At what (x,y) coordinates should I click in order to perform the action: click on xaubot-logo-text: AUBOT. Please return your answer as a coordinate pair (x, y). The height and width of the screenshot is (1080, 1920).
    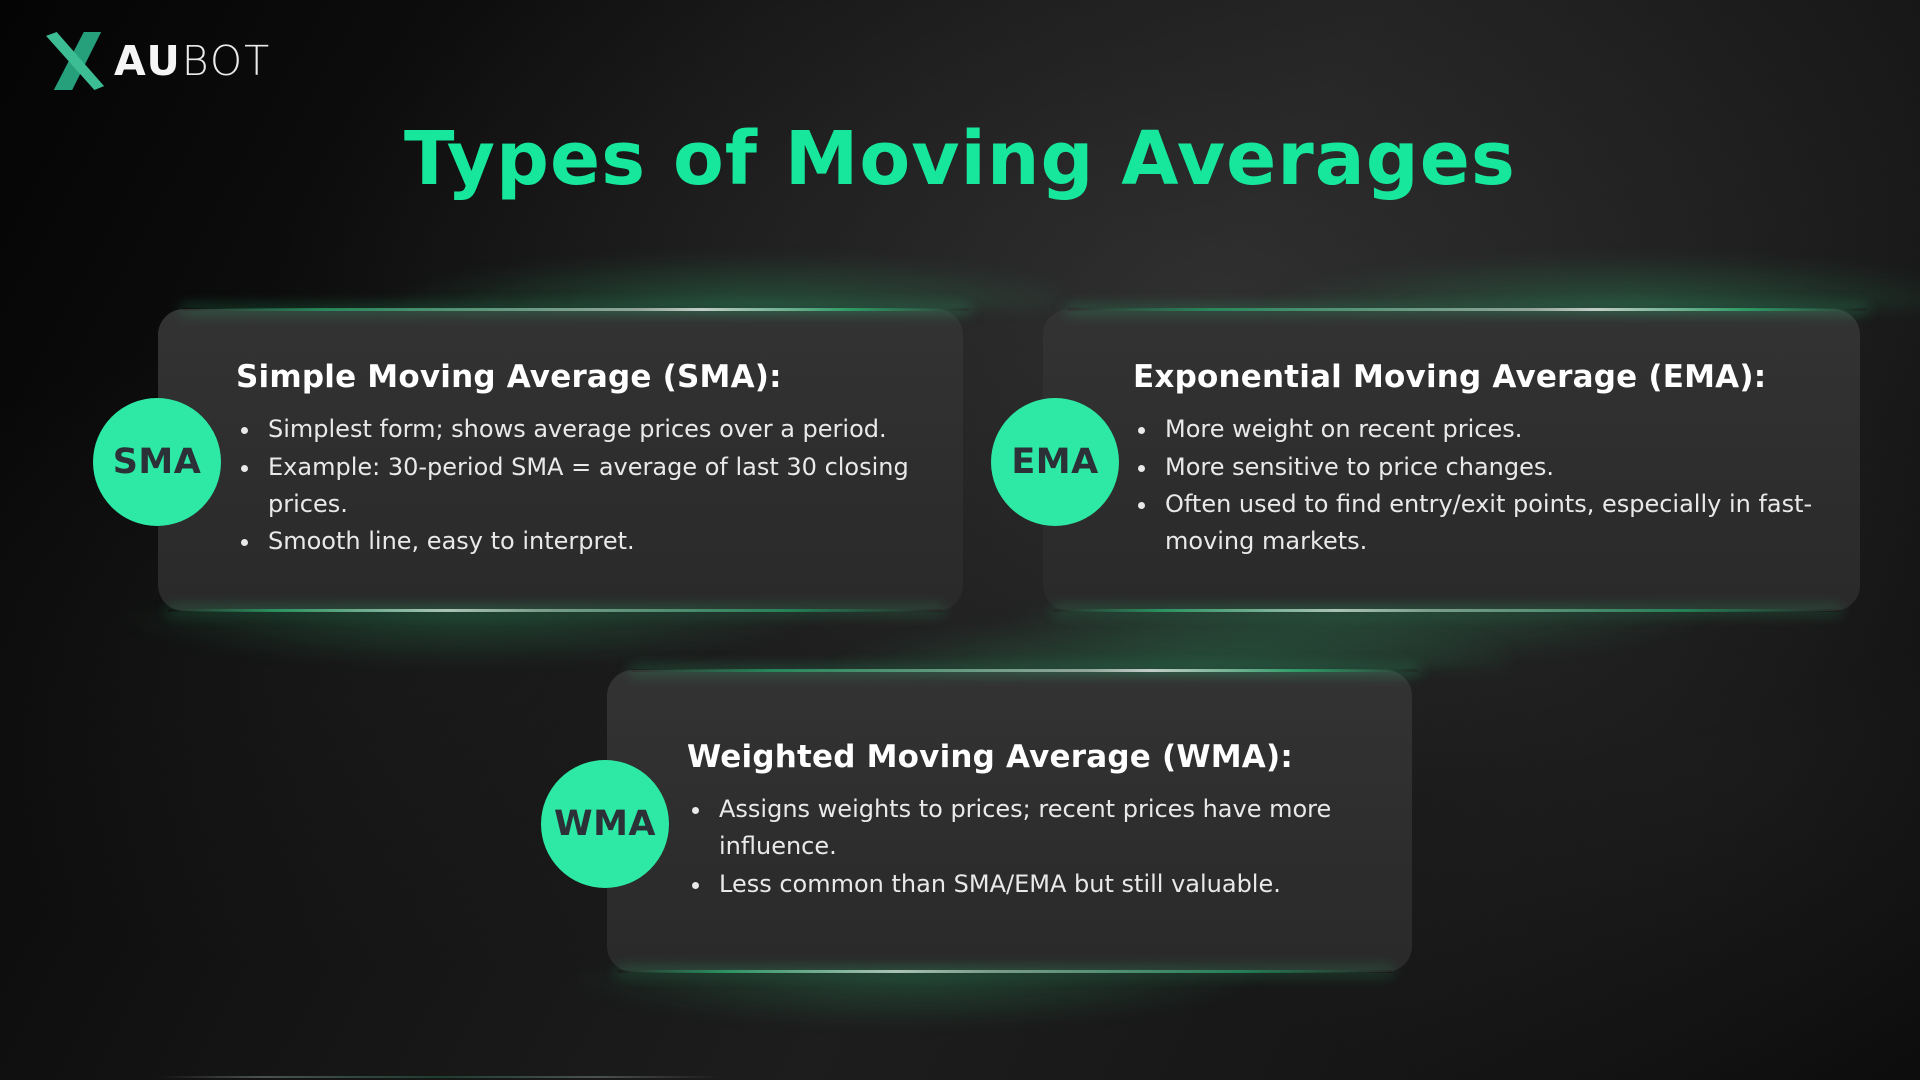
    Looking at the image, I should click on (192, 61).